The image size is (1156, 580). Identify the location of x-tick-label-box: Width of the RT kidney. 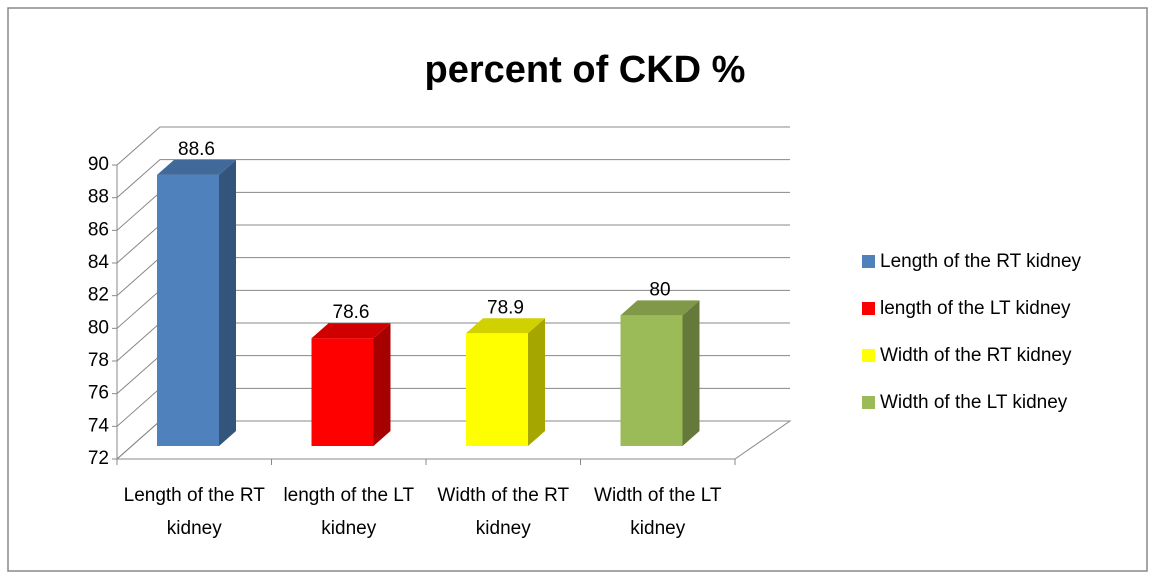
(503, 512).